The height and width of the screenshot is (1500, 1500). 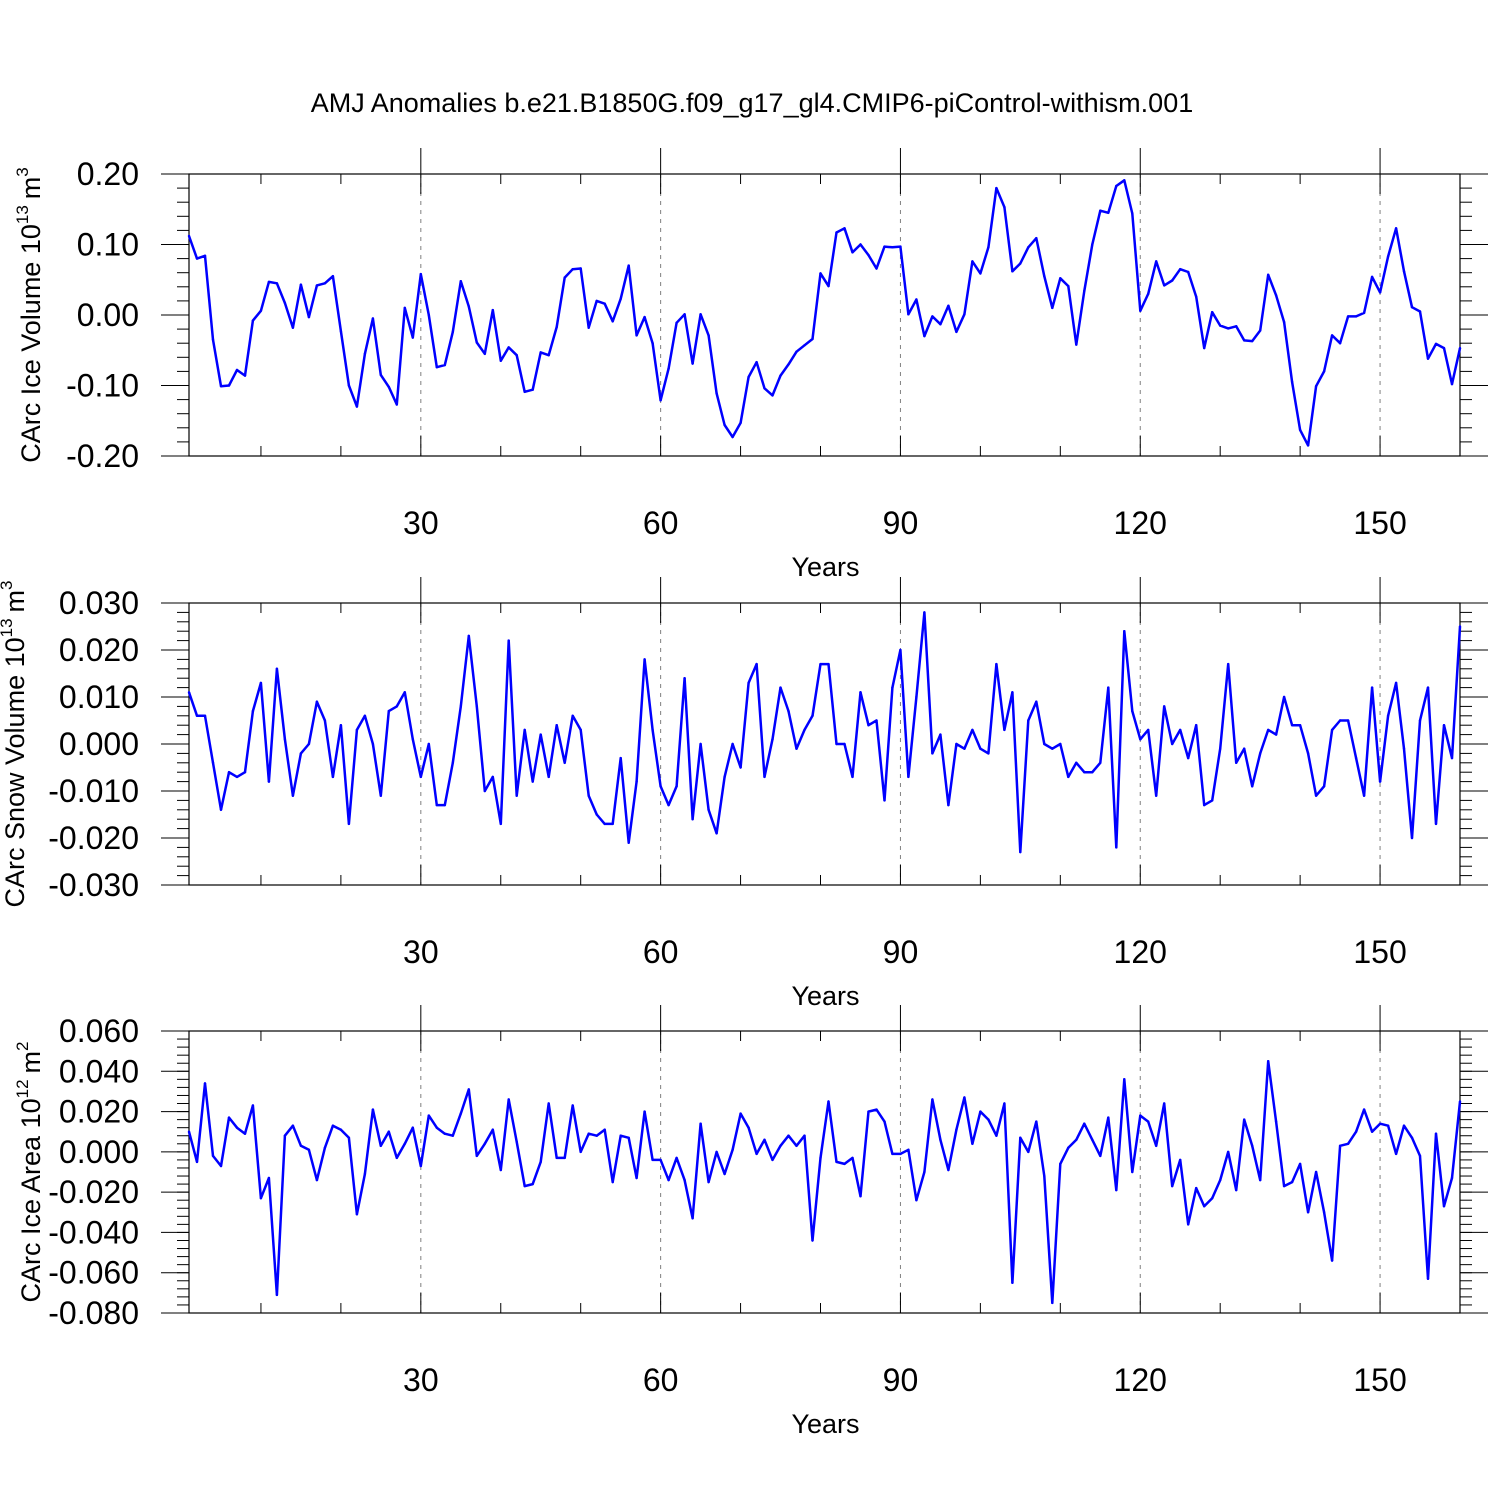 I want to click on y-tick-label: 0.10, so click(x=108, y=245).